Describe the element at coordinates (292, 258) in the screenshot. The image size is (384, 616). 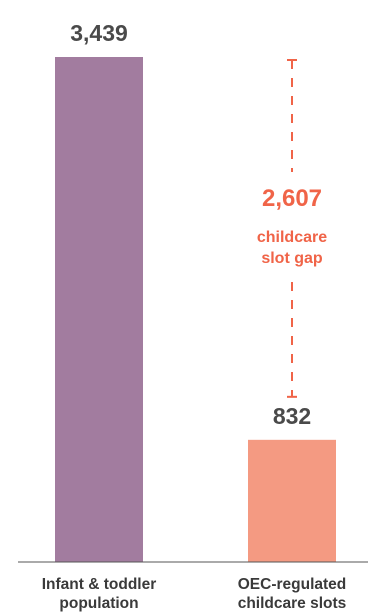
I see `gap-text-line-2: slot gap` at that location.